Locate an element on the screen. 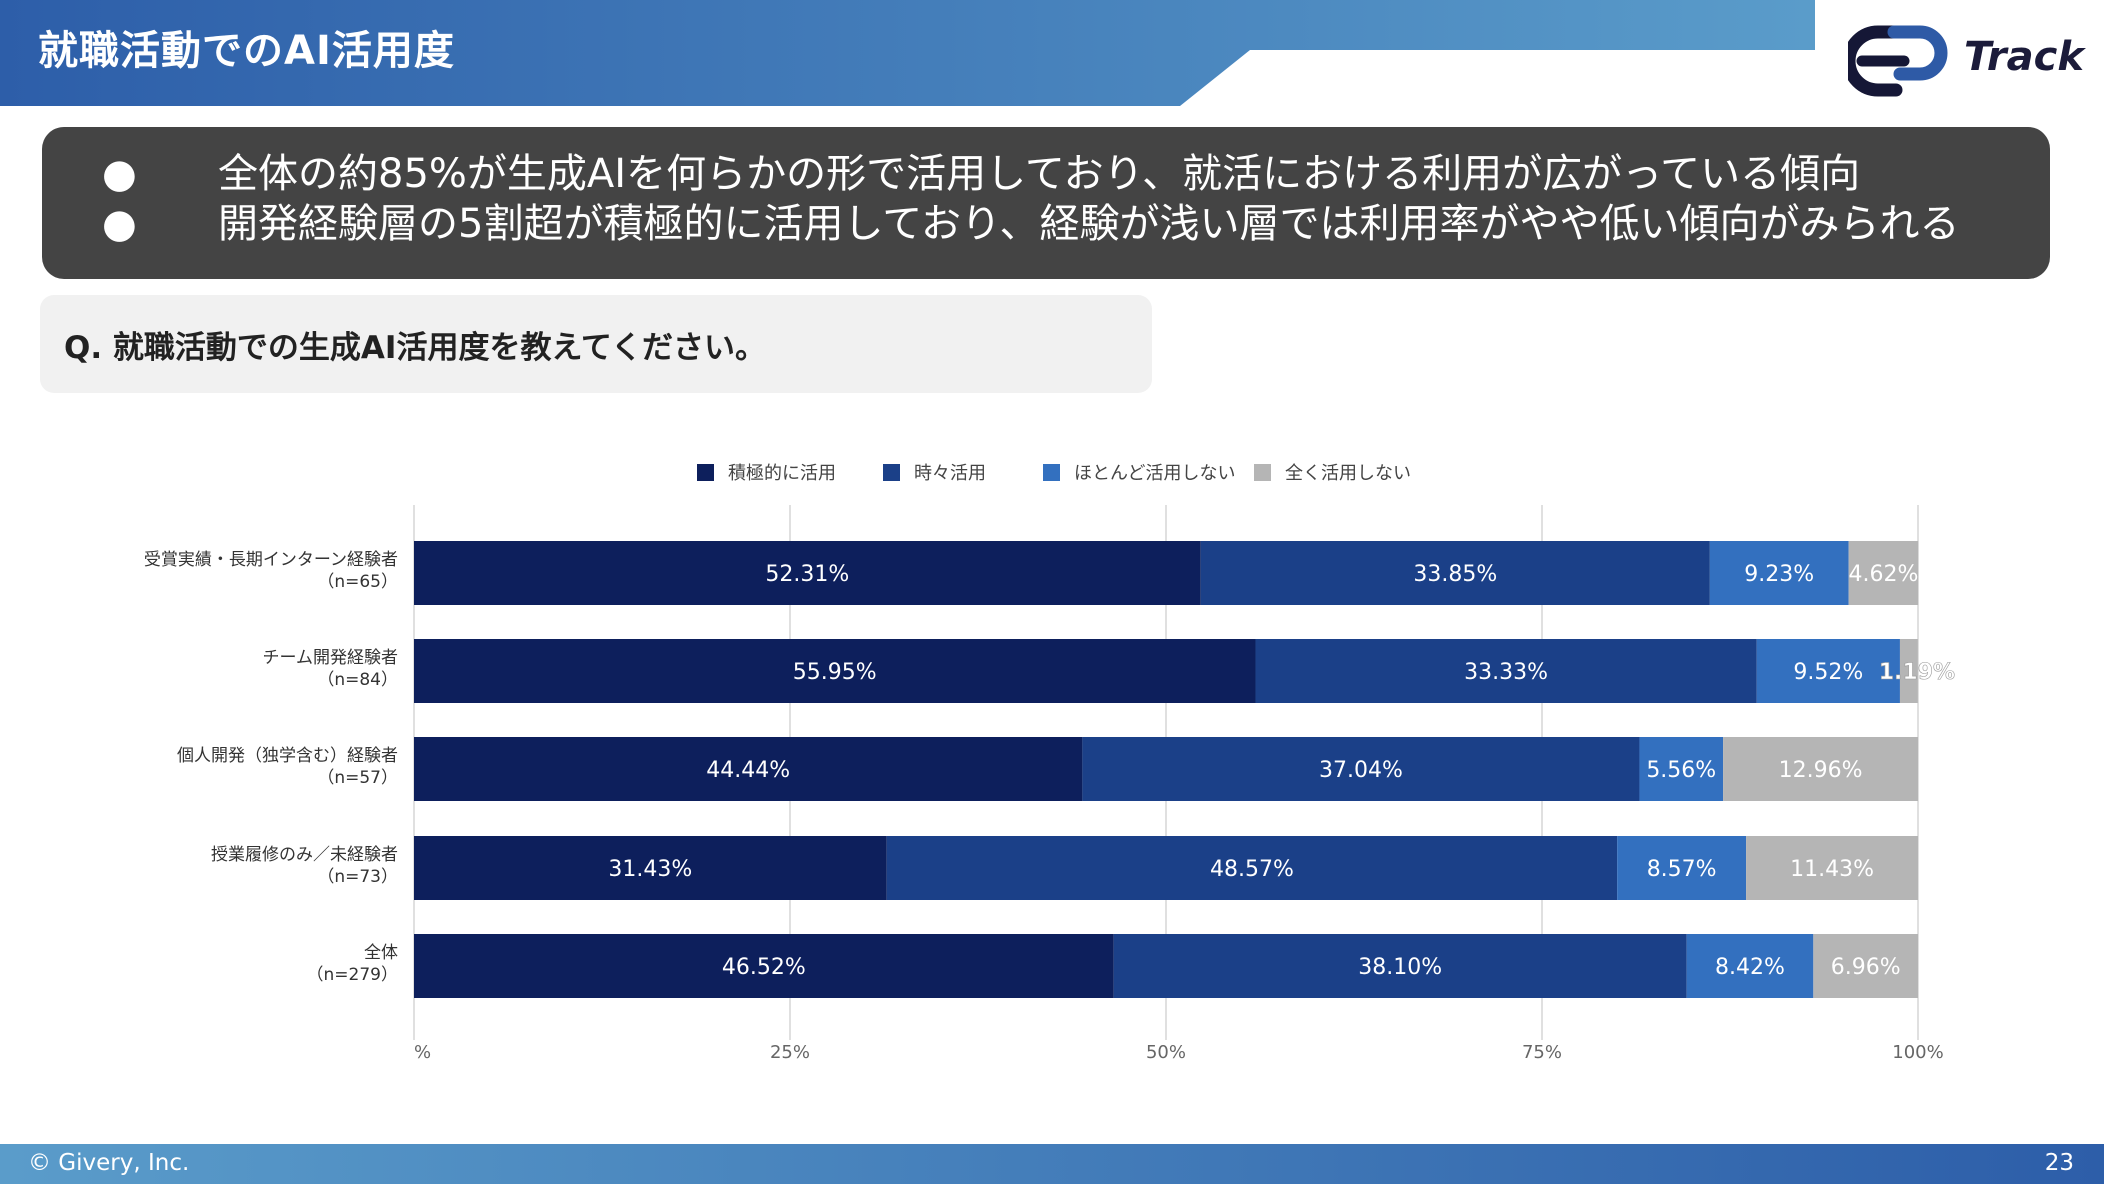 The height and width of the screenshot is (1184, 2104). category-n-label: （n=84） is located at coordinates (357, 680).